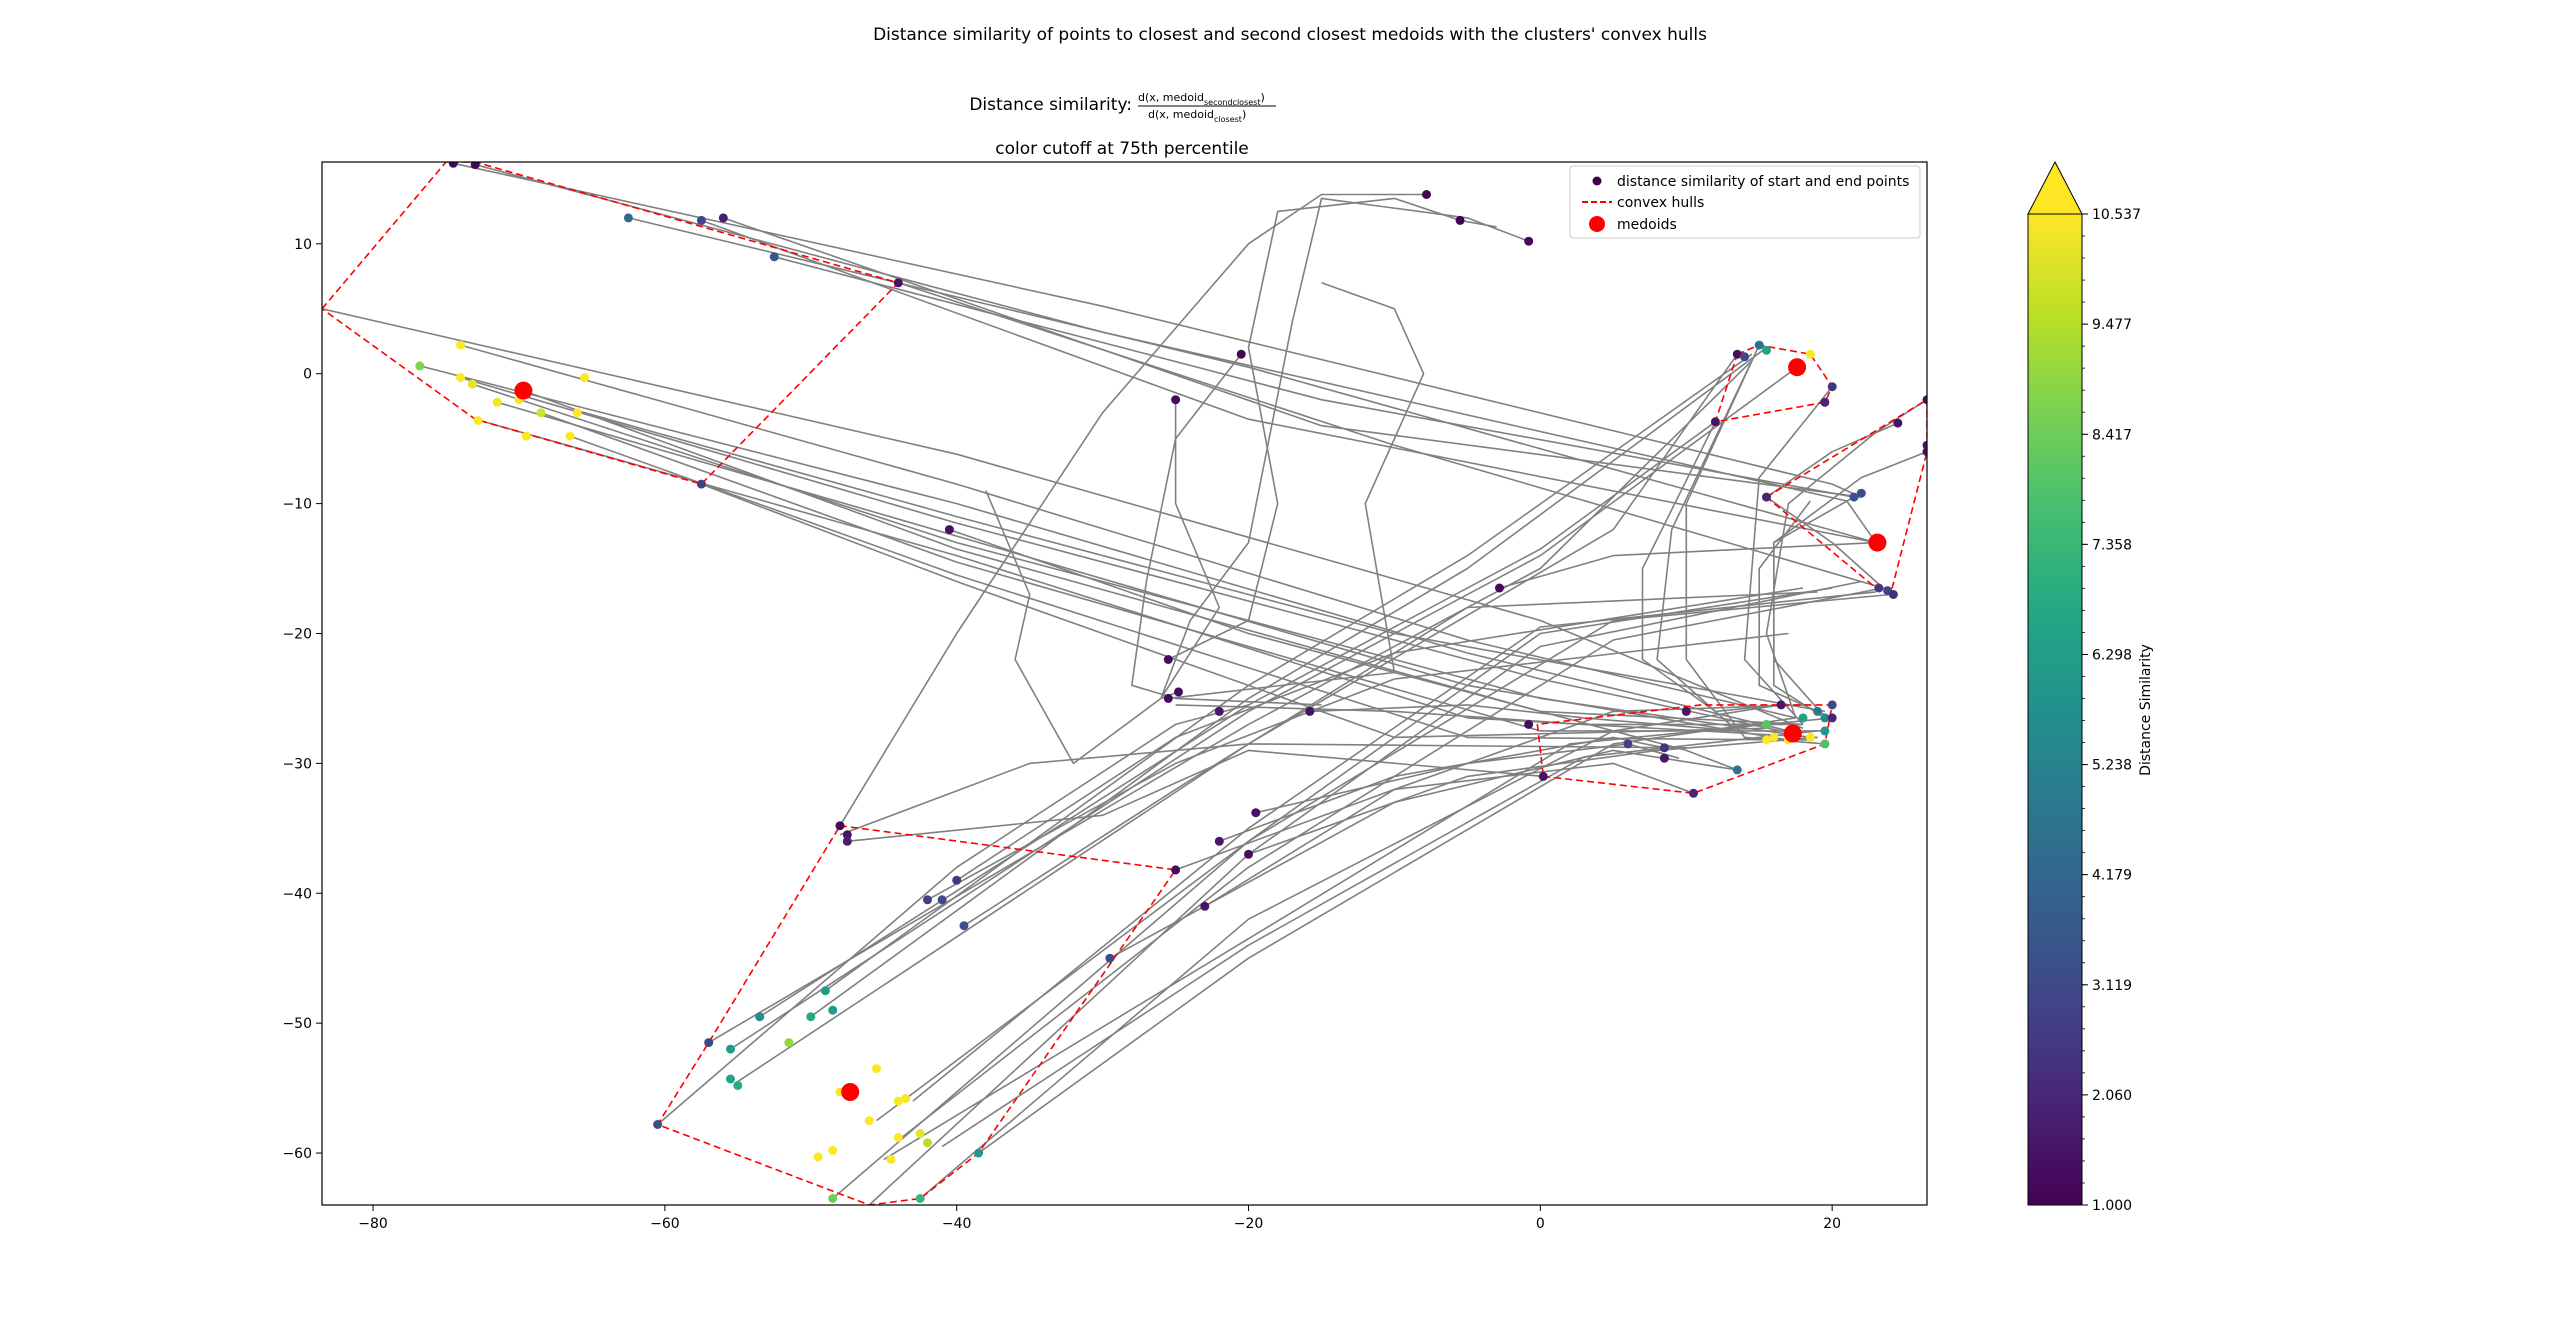 The height and width of the screenshot is (1343, 2560). What do you see at coordinates (2112, 655) in the screenshot?
I see `colorbar-tick-label: 6.298` at bounding box center [2112, 655].